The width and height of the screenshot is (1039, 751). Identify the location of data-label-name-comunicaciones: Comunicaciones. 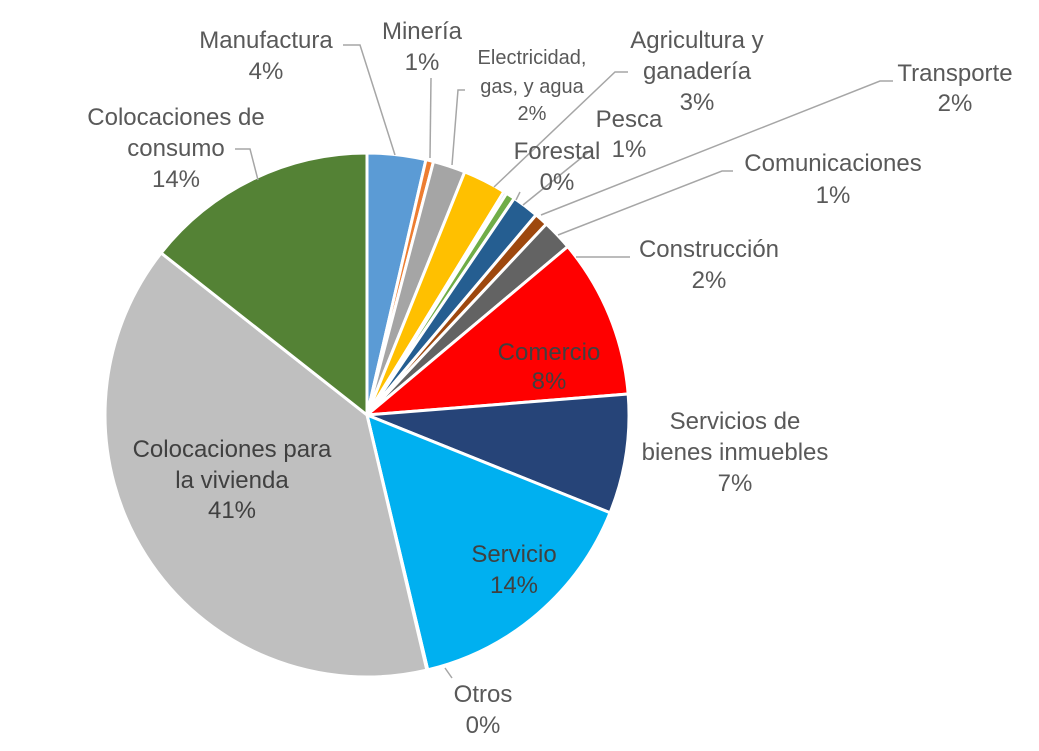
(832, 163).